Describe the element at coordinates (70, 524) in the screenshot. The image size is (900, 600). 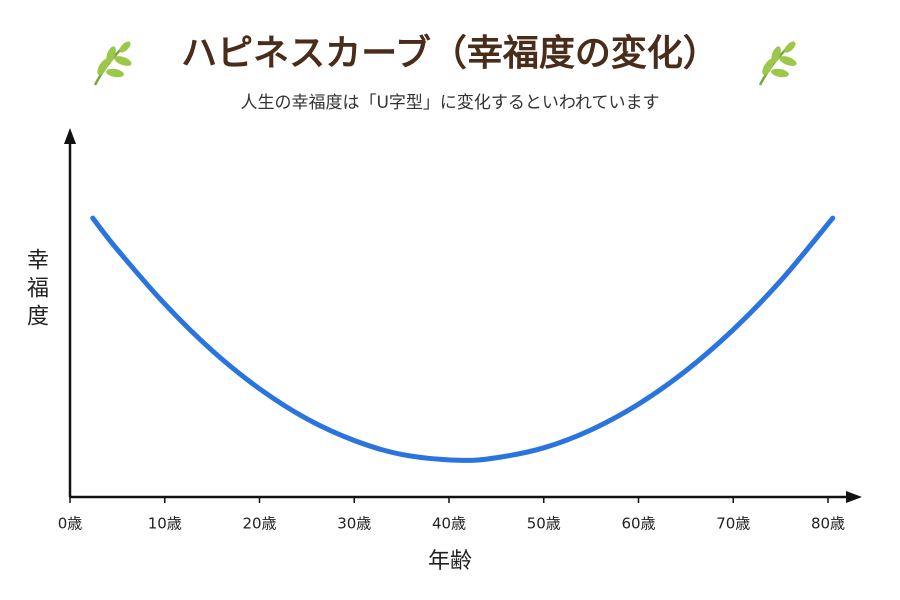
I see `x-tick-label: 0歳` at that location.